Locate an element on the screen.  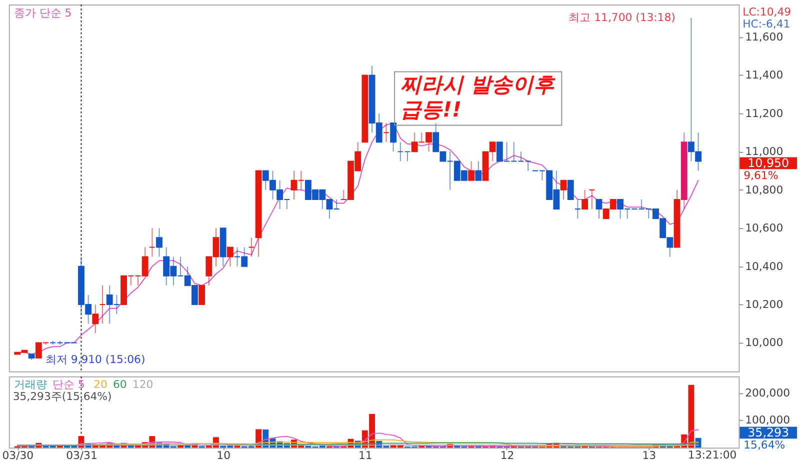
text: 13:21:00 is located at coordinates (712, 455).